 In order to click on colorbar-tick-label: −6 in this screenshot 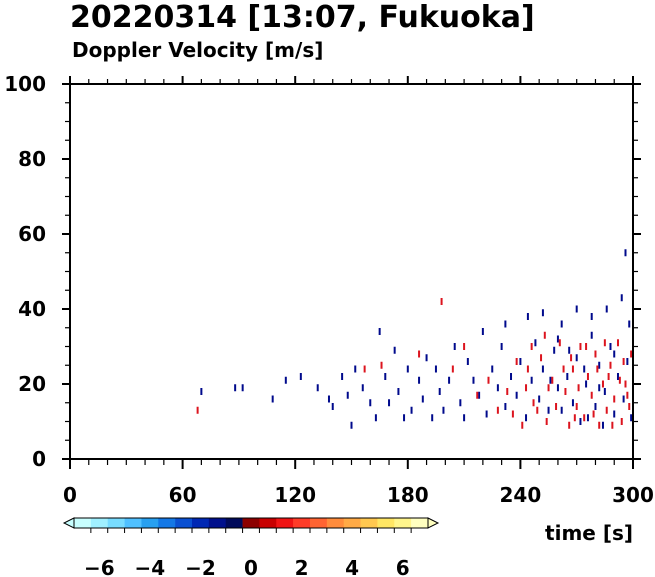, I will do `click(99, 566)`.